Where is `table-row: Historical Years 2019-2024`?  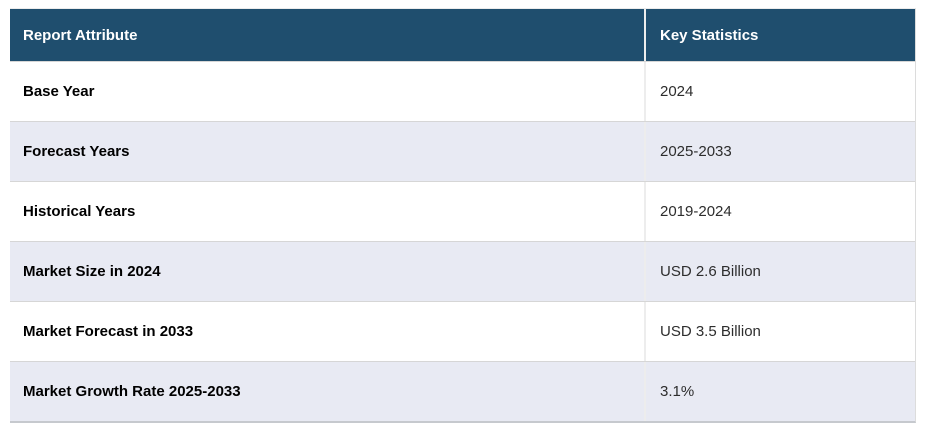 table-row: Historical Years 2019-2024 is located at coordinates (462, 211).